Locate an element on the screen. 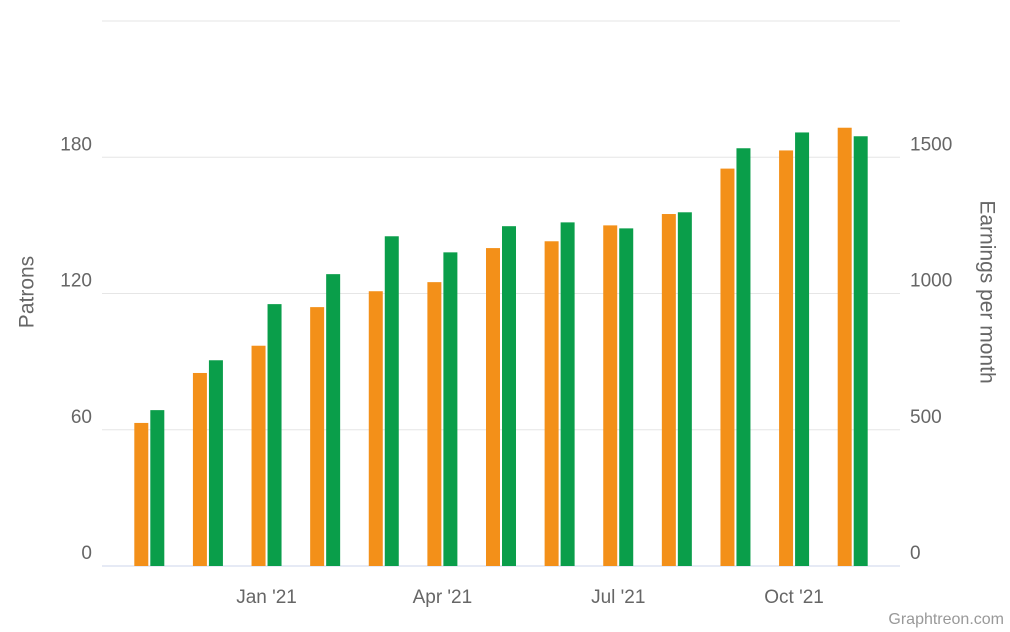 This screenshot has height=632, width=1010. y2-axis-title: Earnings per month is located at coordinates (986, 291).